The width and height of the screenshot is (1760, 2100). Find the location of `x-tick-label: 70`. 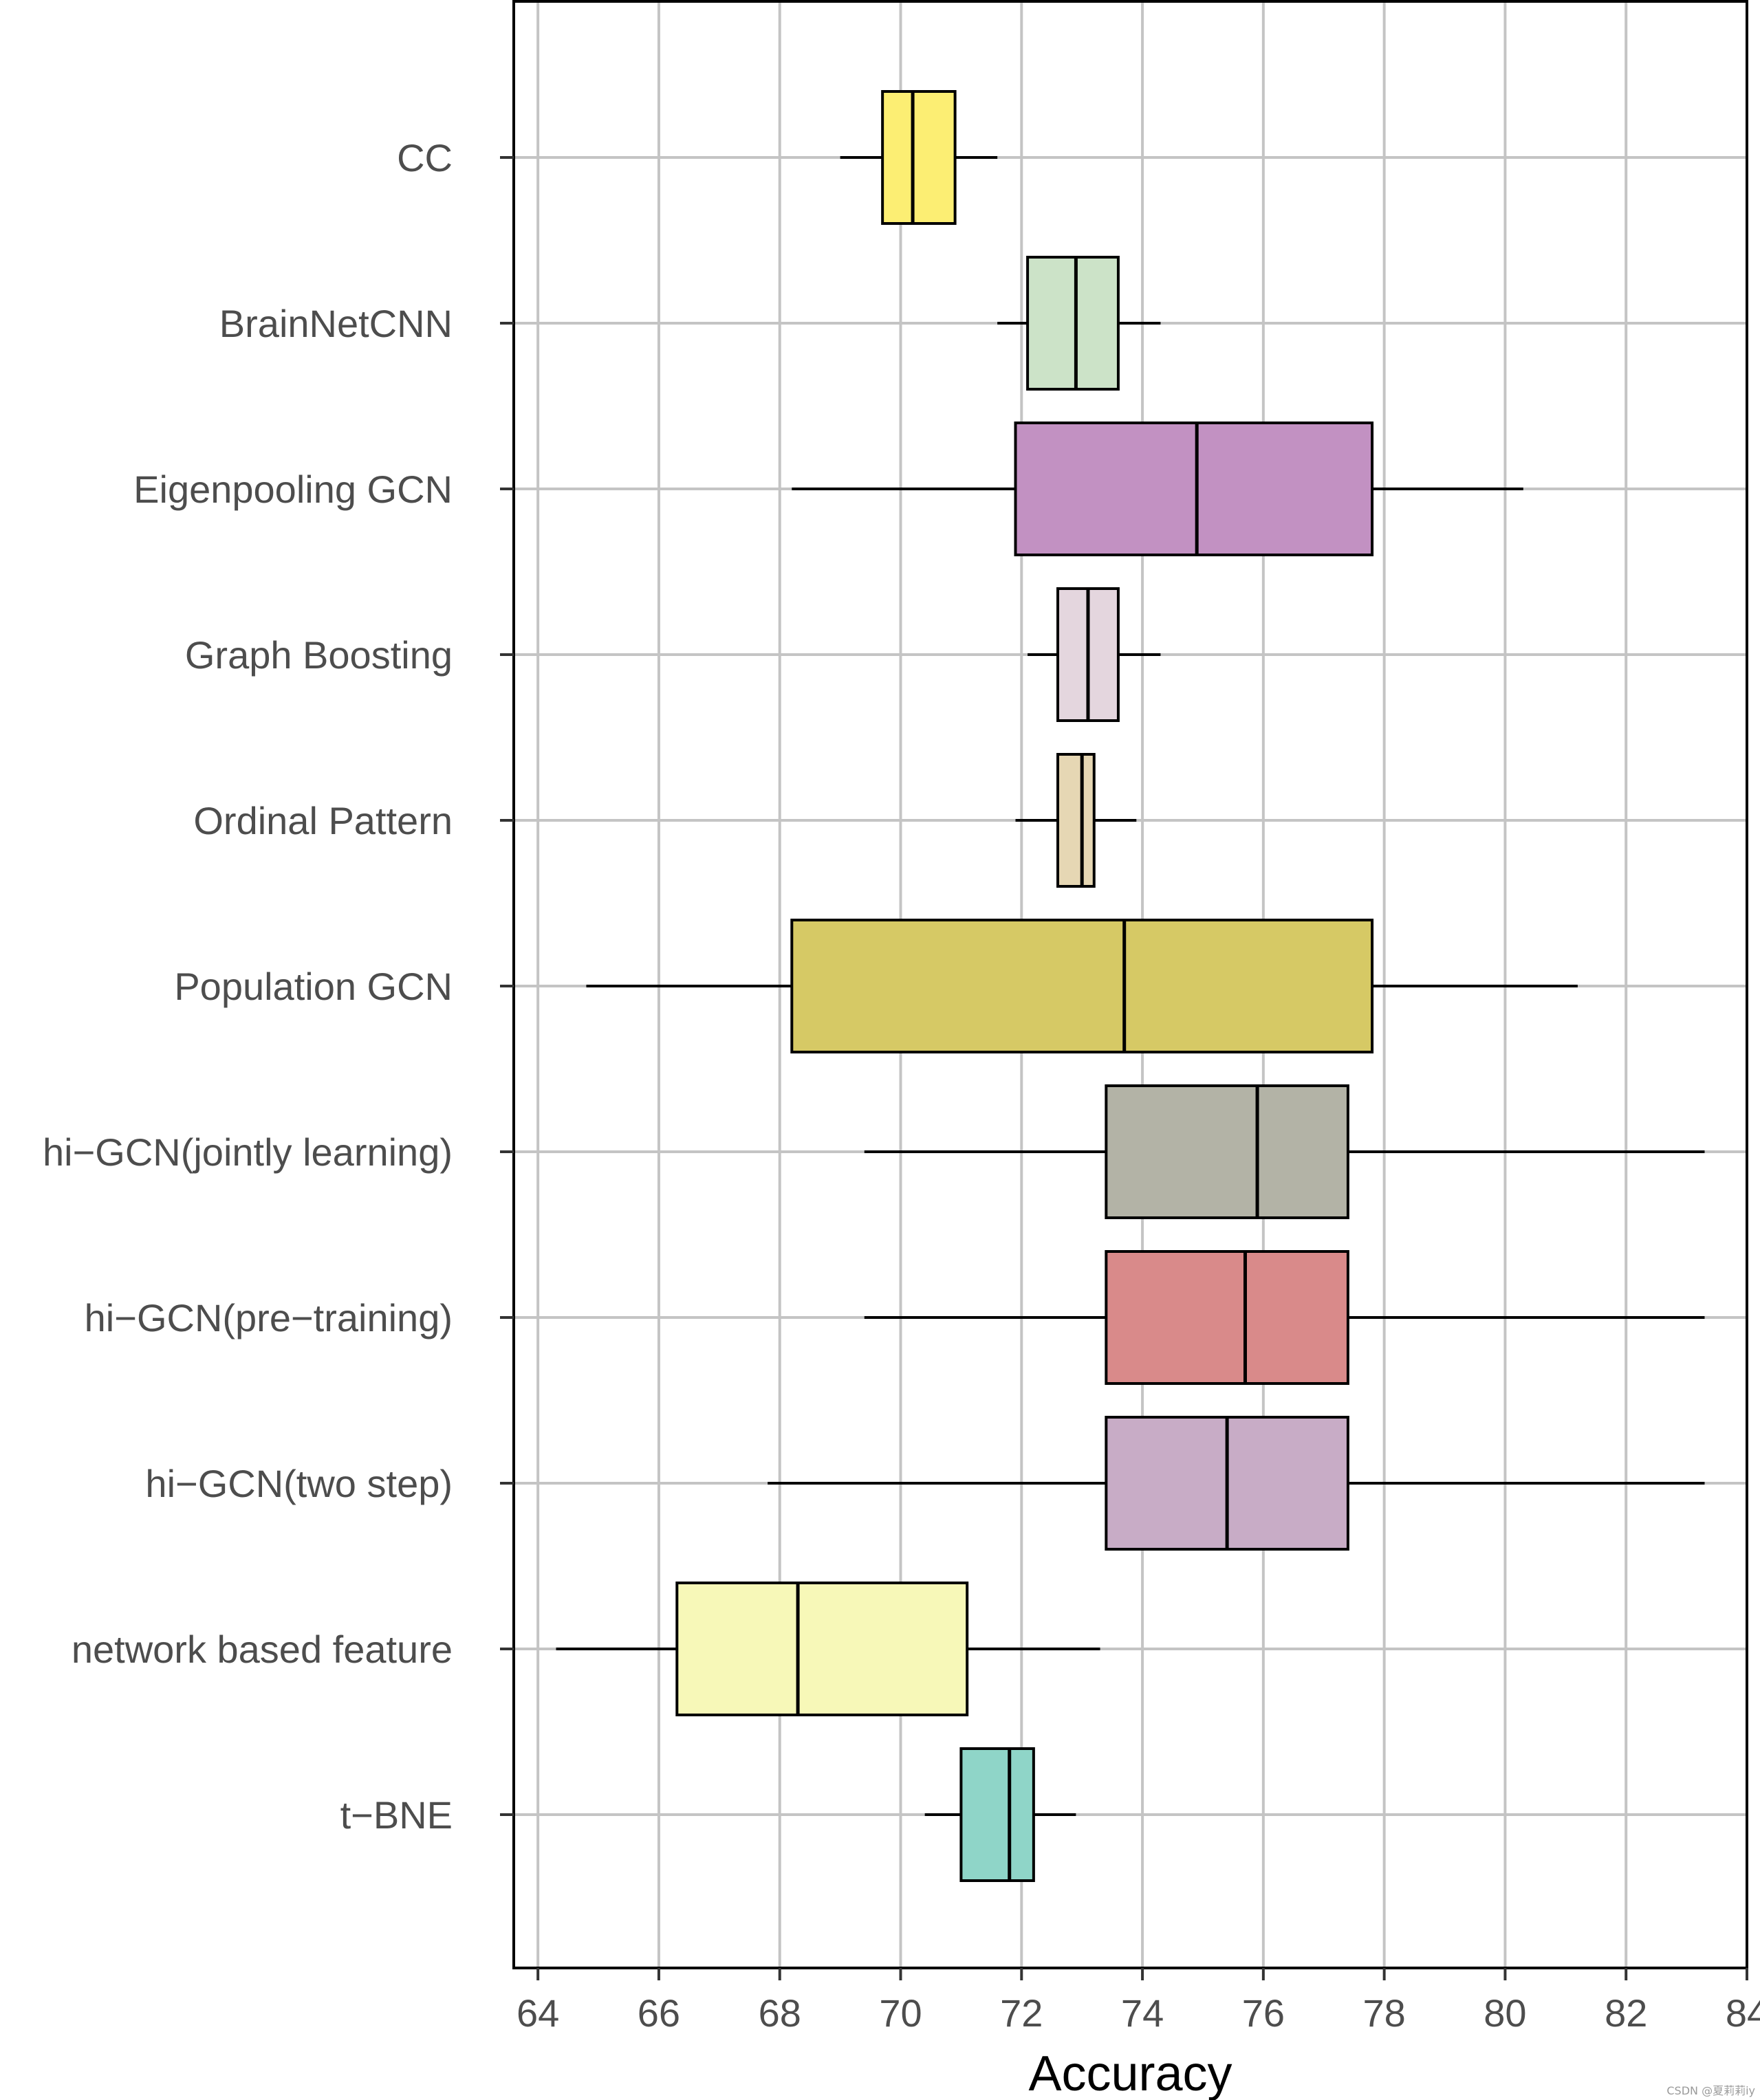

x-tick-label: 70 is located at coordinates (900, 2013).